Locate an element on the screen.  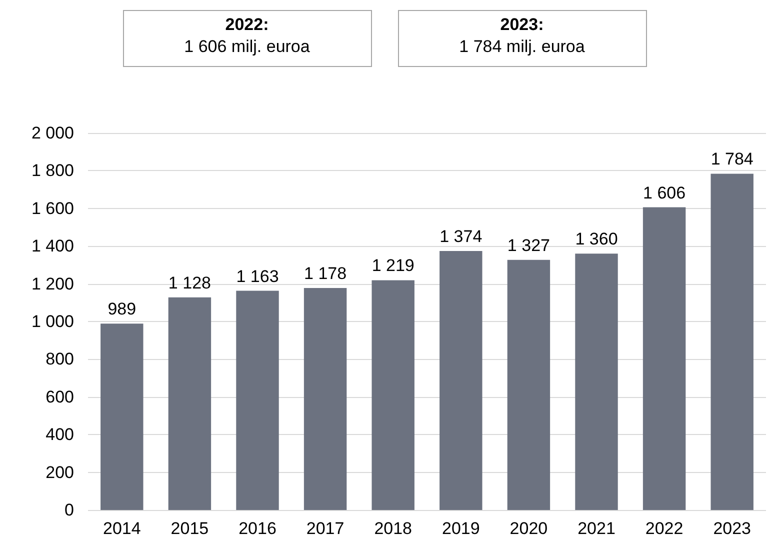
text: 2023: 1 784 milj. euroa is located at coordinates (522, 35).